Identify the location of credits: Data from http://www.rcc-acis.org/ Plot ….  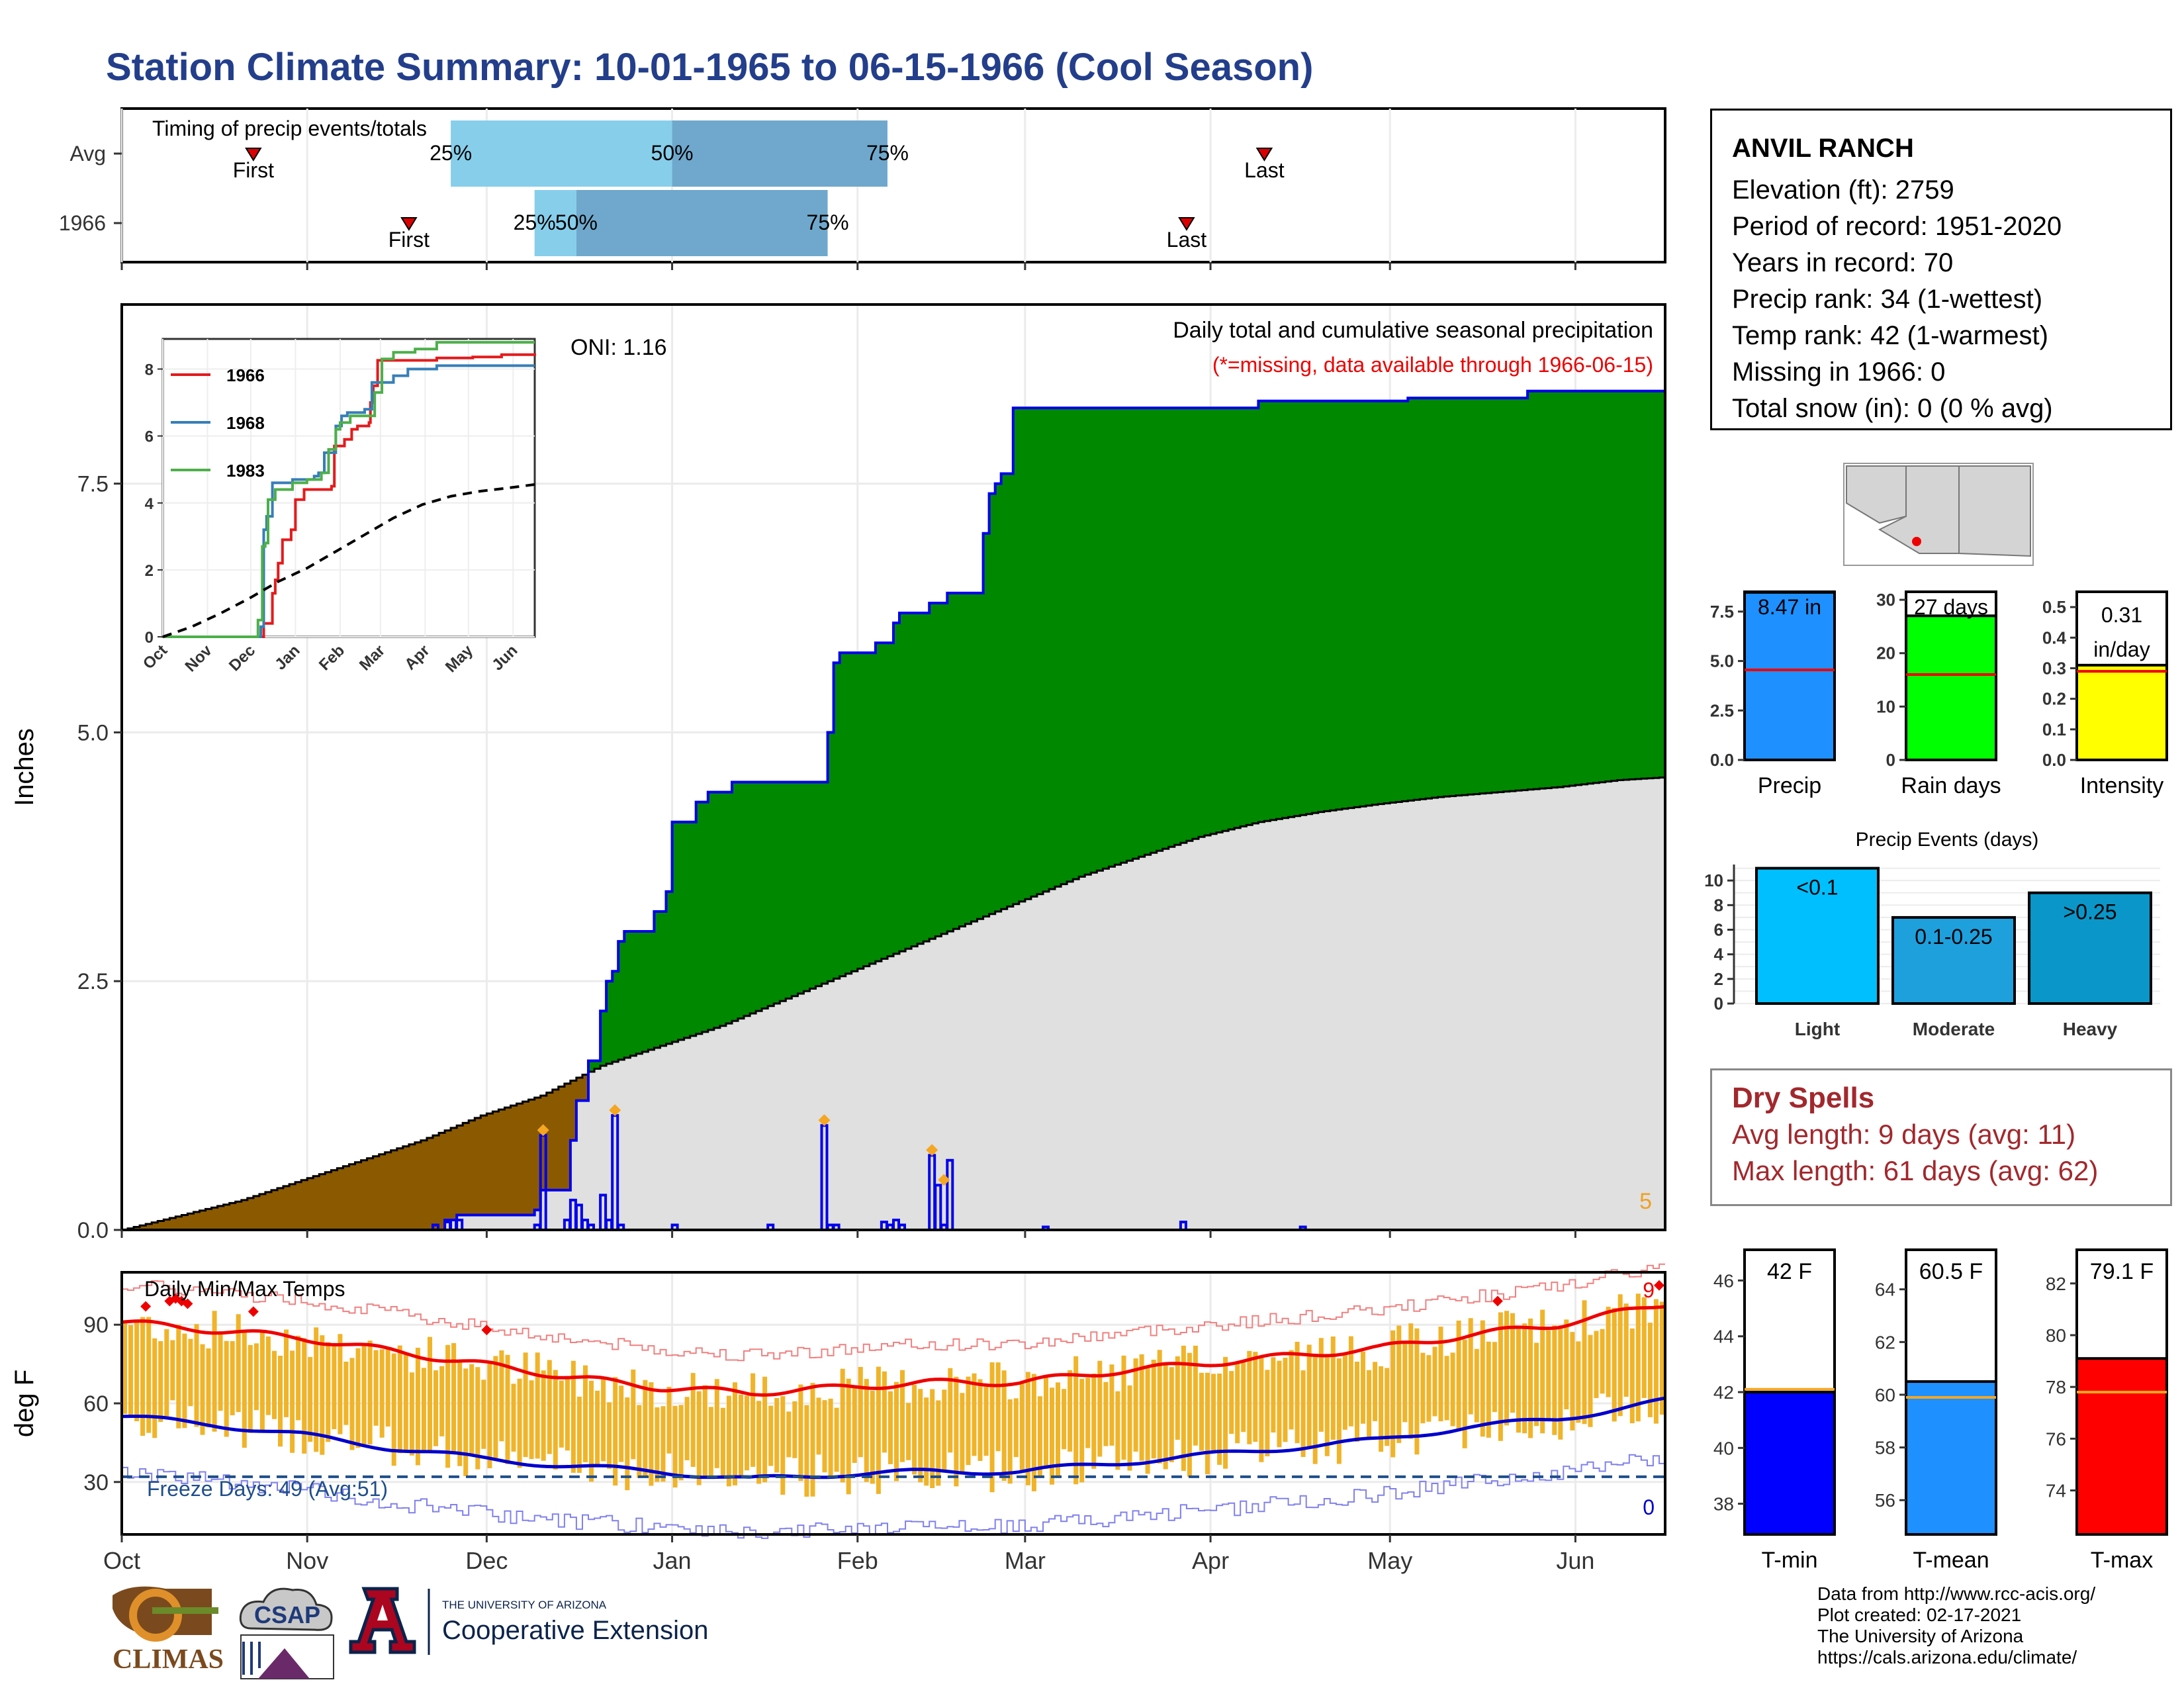
(1956, 1625).